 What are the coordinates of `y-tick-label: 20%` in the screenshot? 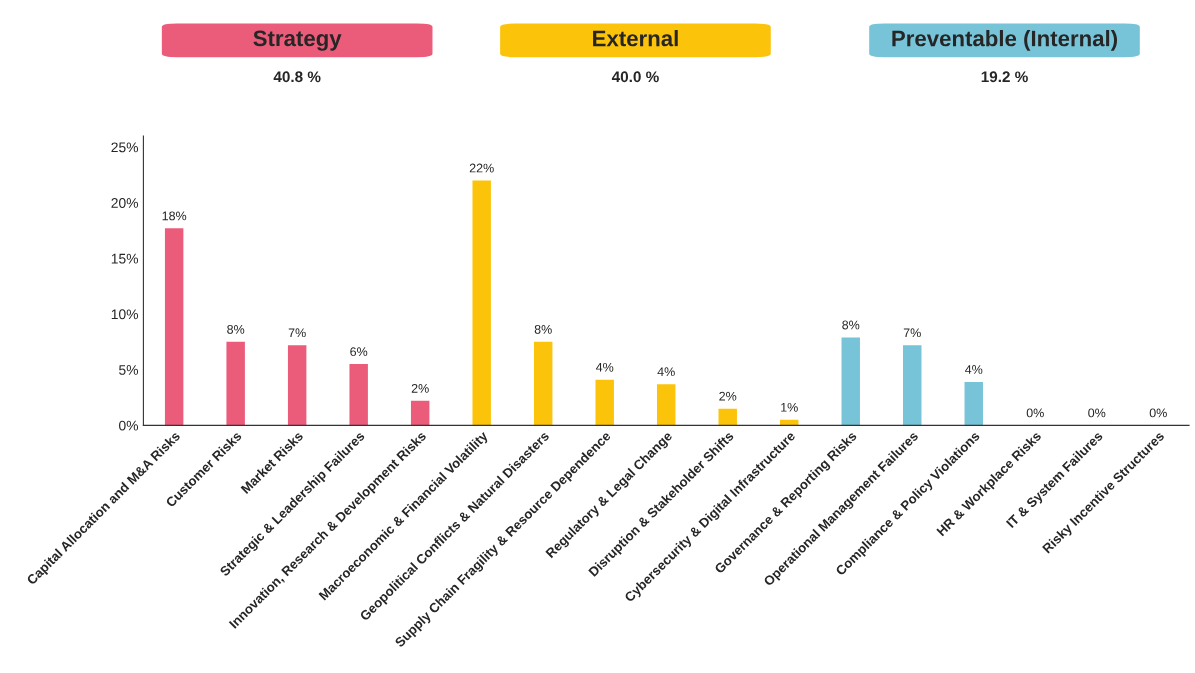 It's located at (125, 203).